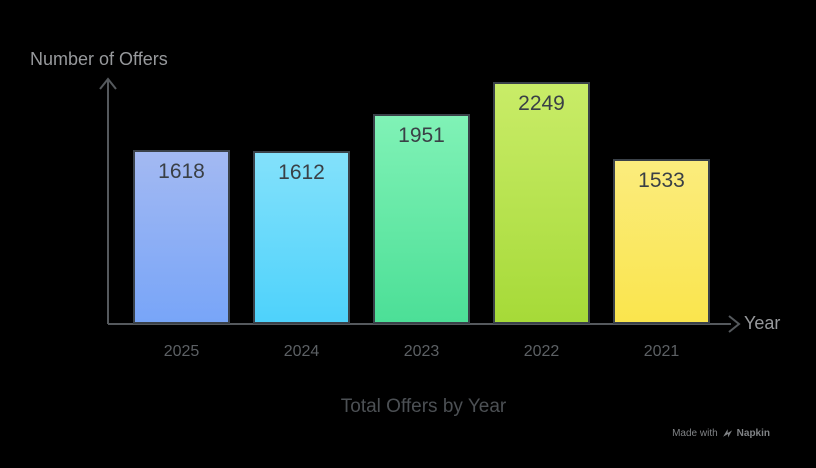 This screenshot has height=468, width=816. What do you see at coordinates (727, 433) in the screenshot?
I see `napkin-logo-icon` at bounding box center [727, 433].